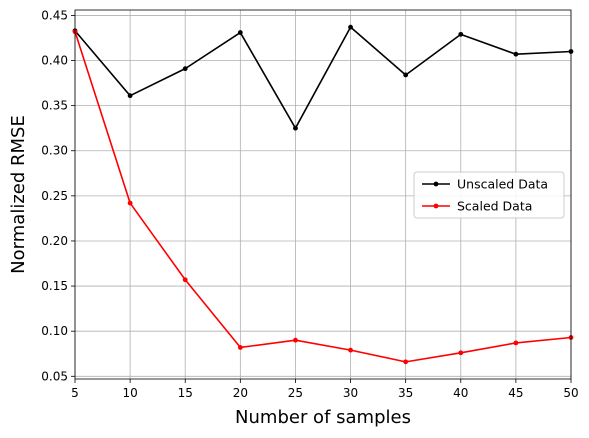 The height and width of the screenshot is (438, 589). Describe the element at coordinates (570, 393) in the screenshot. I see `x-tick-label: 50` at that location.